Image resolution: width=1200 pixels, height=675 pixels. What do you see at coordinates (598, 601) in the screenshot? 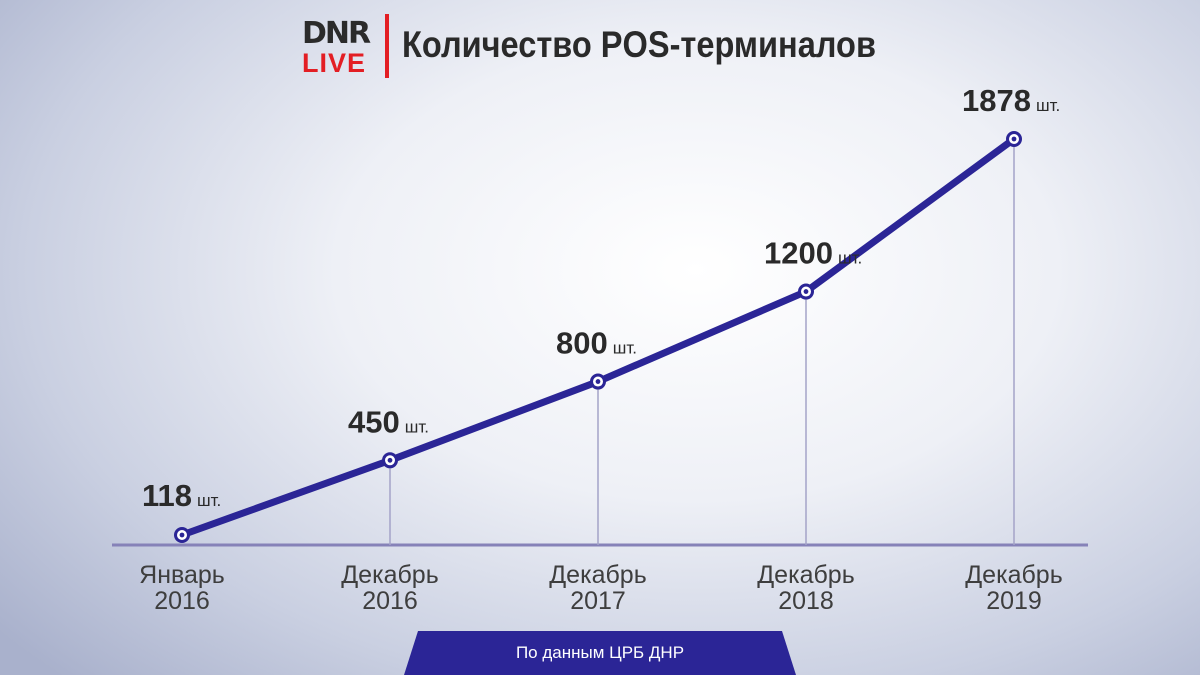
I see `tick-year: 2017` at bounding box center [598, 601].